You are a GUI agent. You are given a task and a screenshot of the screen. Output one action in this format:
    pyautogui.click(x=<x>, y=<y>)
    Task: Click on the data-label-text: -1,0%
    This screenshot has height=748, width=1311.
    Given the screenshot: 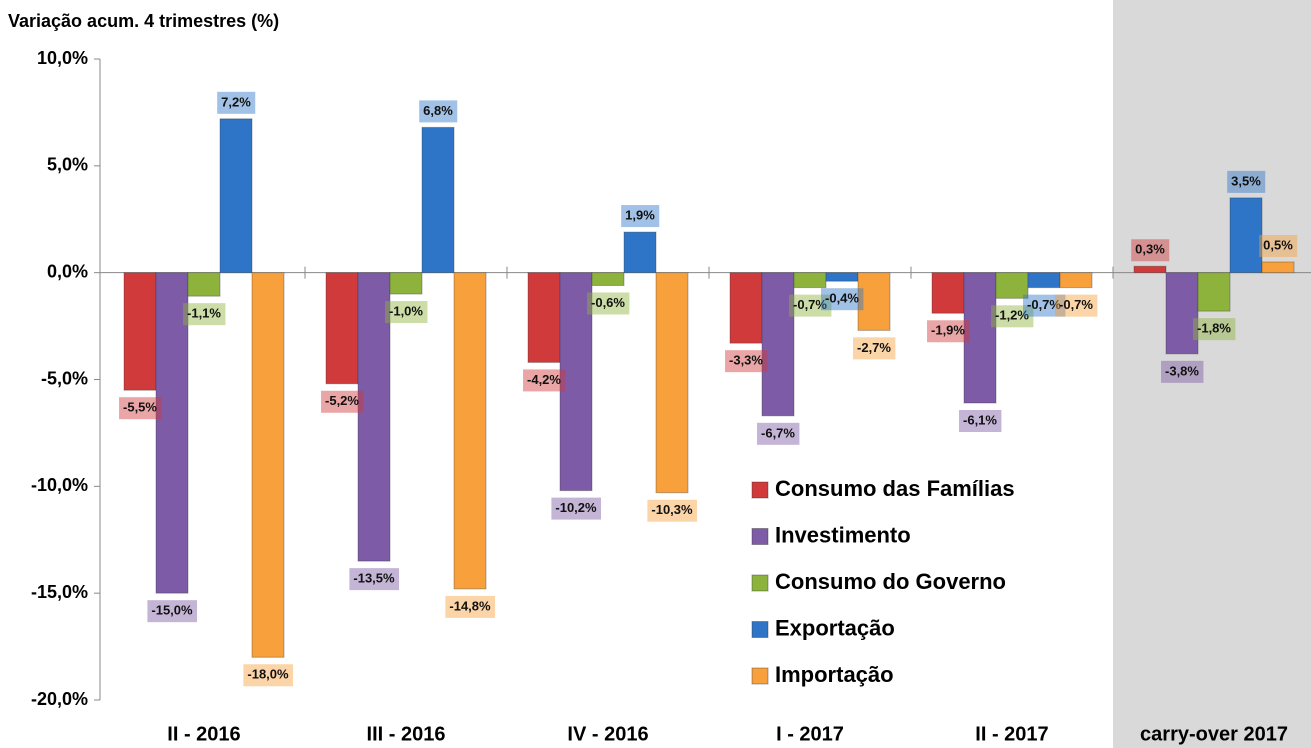 What is the action you would take?
    pyautogui.click(x=406, y=310)
    